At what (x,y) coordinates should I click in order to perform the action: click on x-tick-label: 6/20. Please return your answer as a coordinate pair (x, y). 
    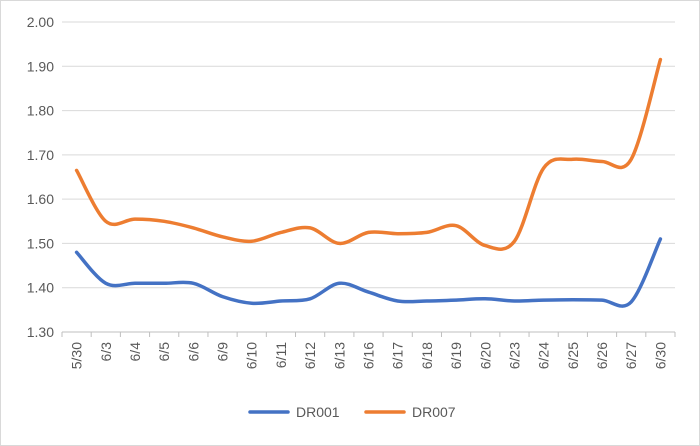
    Looking at the image, I should click on (485, 355).